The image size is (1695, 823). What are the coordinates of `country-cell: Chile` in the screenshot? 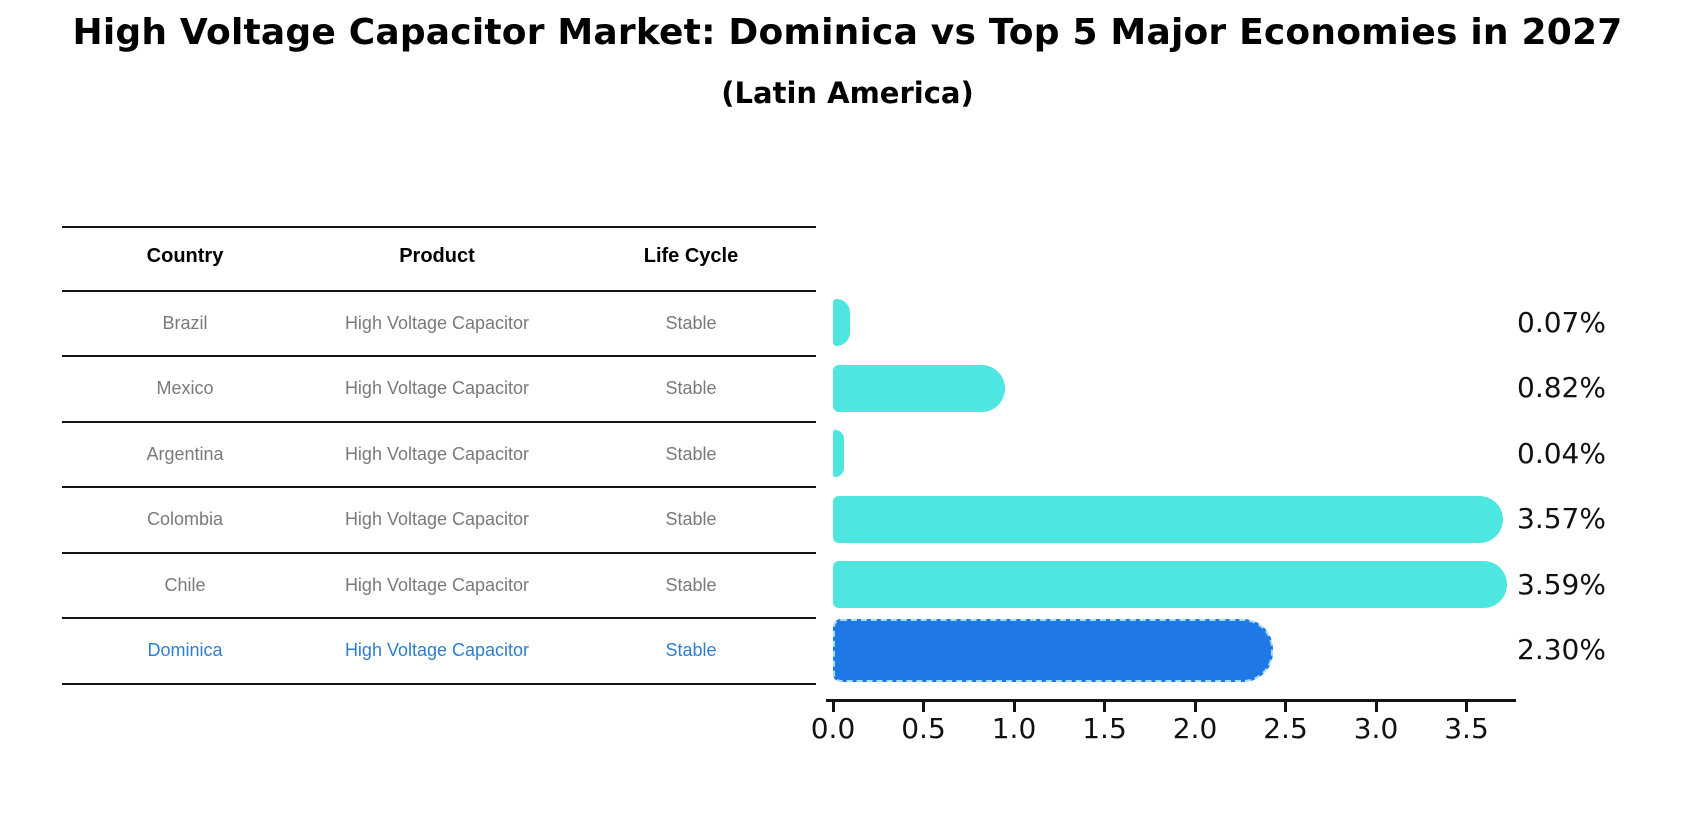 It's located at (185, 584).